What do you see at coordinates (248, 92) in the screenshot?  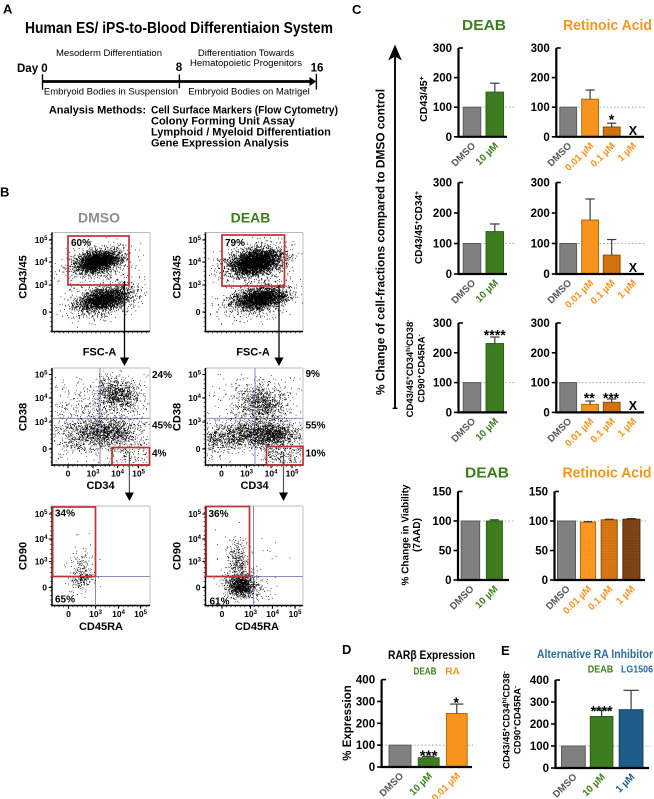 I see `svg-text: Embryoid Bodies on Matrigel` at bounding box center [248, 92].